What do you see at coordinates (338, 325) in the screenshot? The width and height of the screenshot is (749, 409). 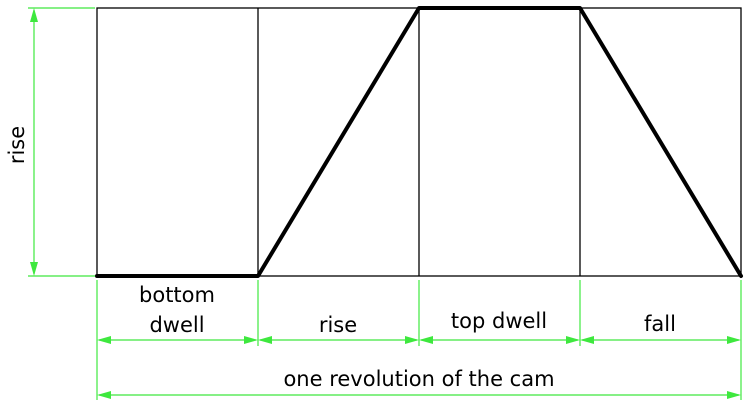 I see `rise-segment-label: rise` at bounding box center [338, 325].